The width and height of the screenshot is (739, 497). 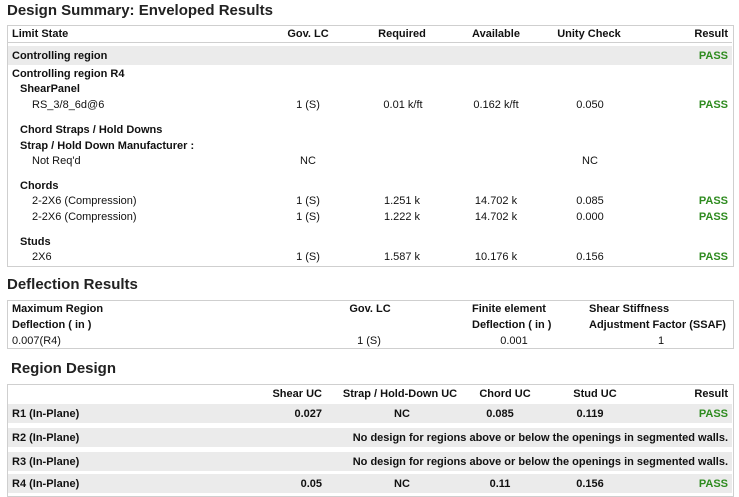 What do you see at coordinates (58, 309) in the screenshot?
I see `col-max-deflection: Maximum Region` at bounding box center [58, 309].